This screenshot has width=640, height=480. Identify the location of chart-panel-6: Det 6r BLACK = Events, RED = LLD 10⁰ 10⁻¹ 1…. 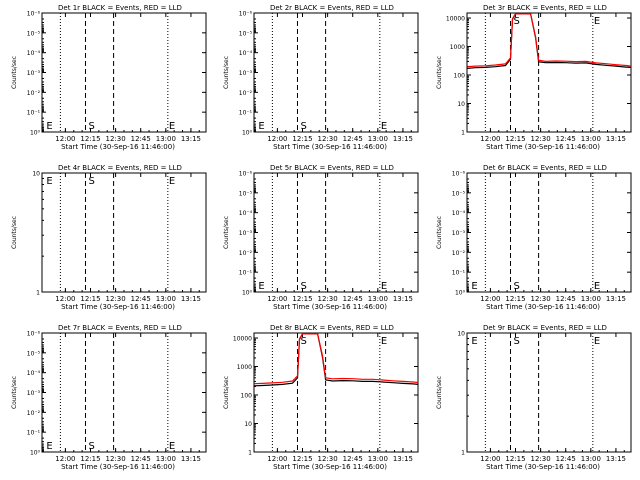
(534, 237).